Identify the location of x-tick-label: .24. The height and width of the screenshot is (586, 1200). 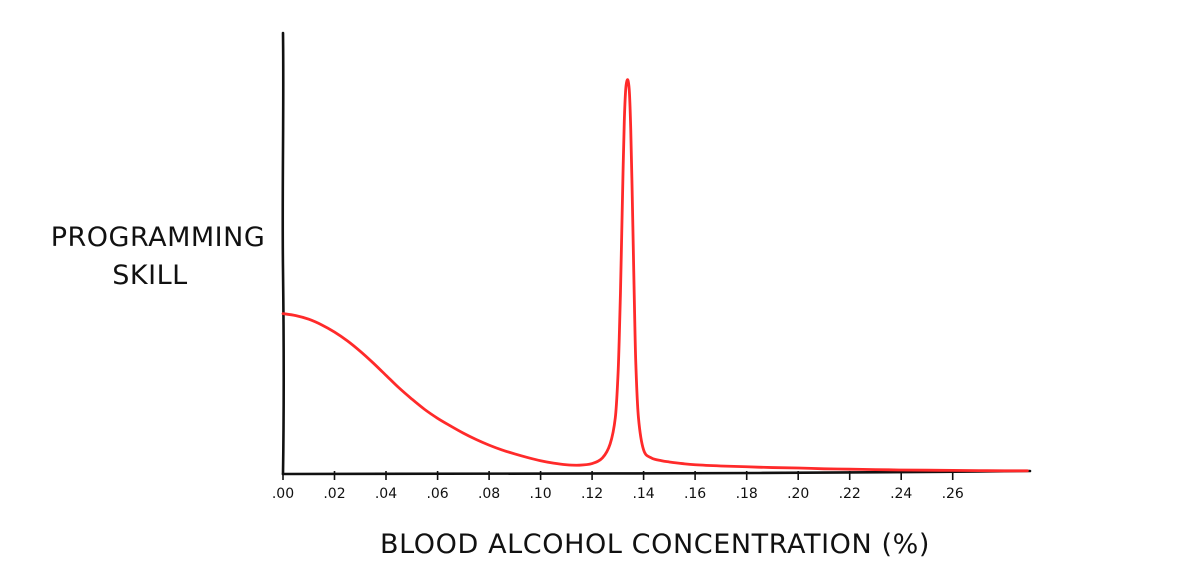
(901, 494).